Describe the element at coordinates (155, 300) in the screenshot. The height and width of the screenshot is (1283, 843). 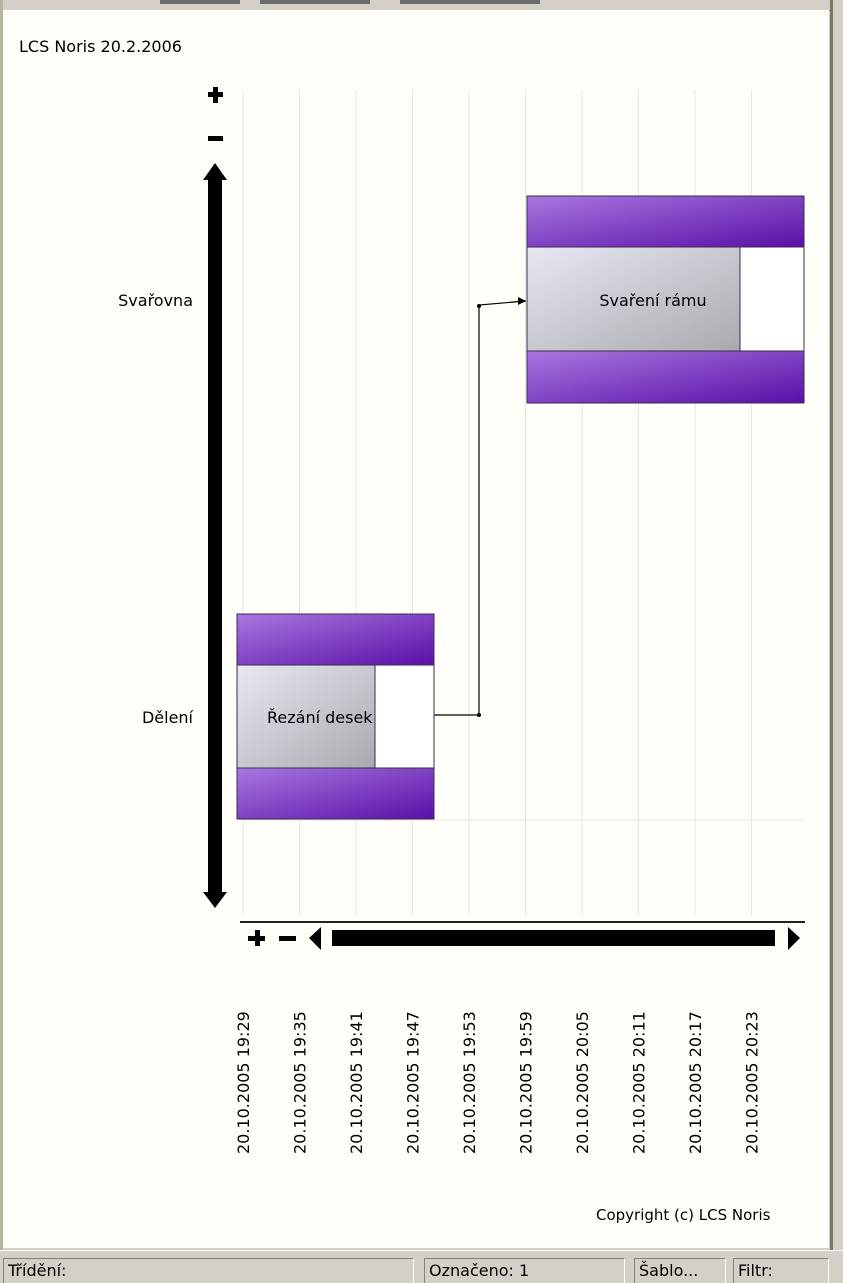
I see `resource-label-svarovna: Svařovna` at that location.